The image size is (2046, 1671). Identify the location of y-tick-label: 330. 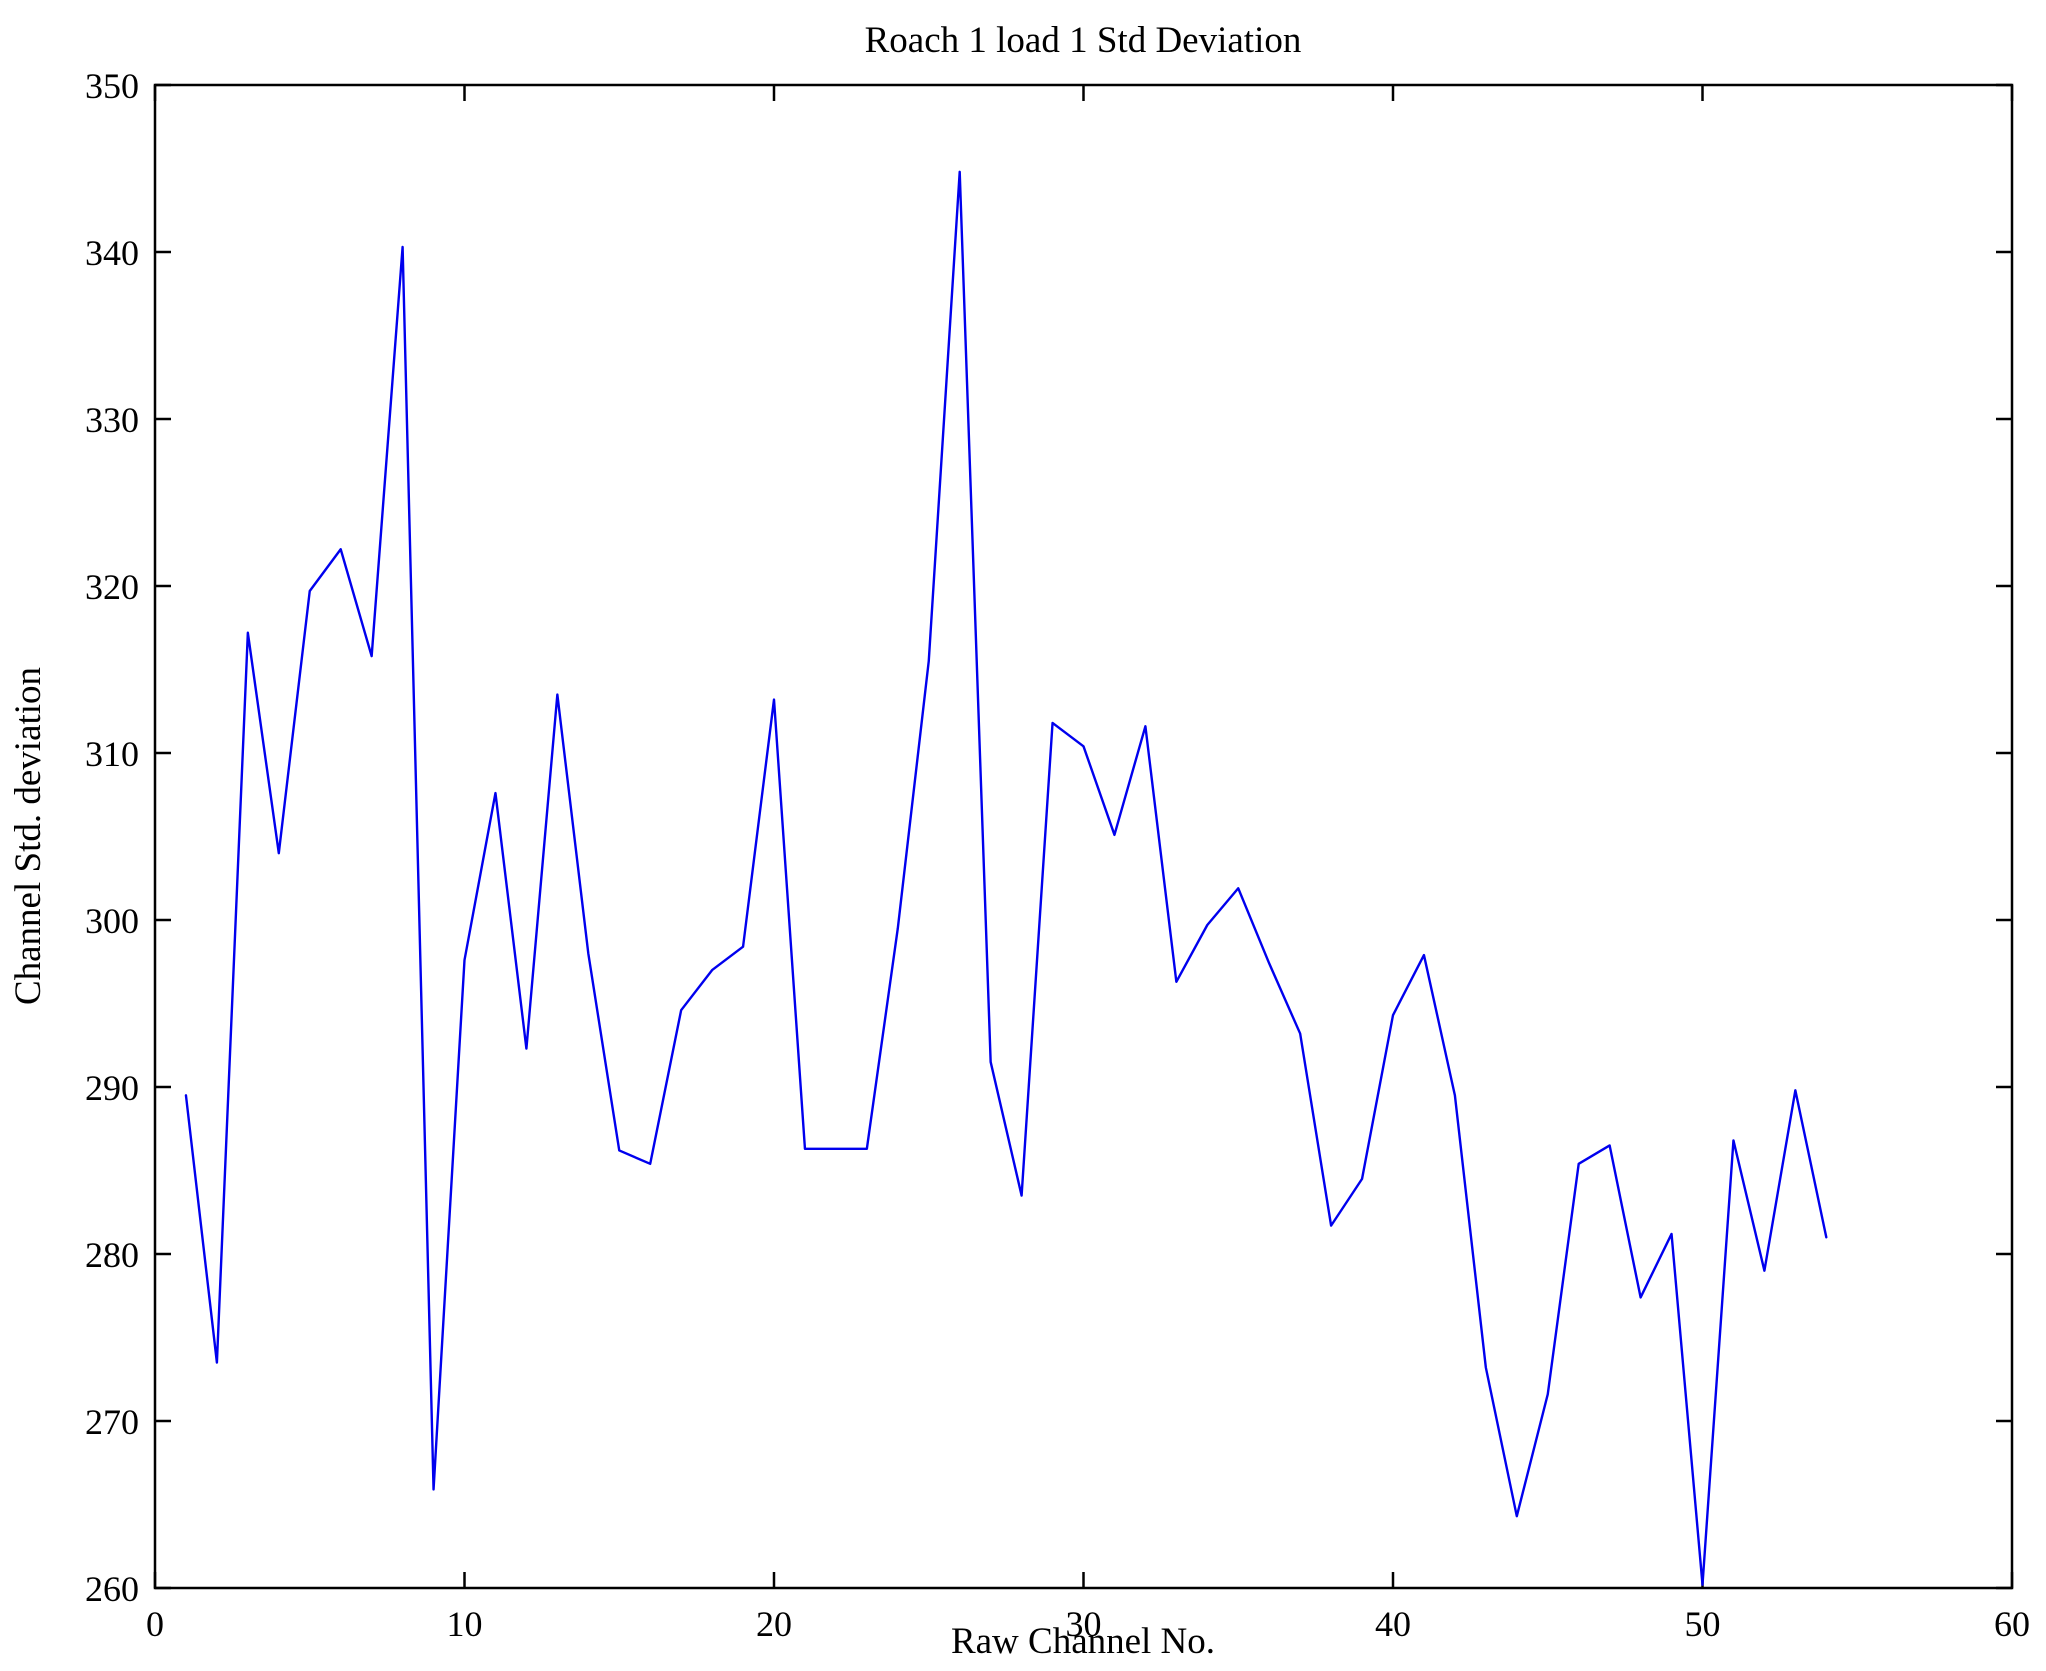
(112, 420).